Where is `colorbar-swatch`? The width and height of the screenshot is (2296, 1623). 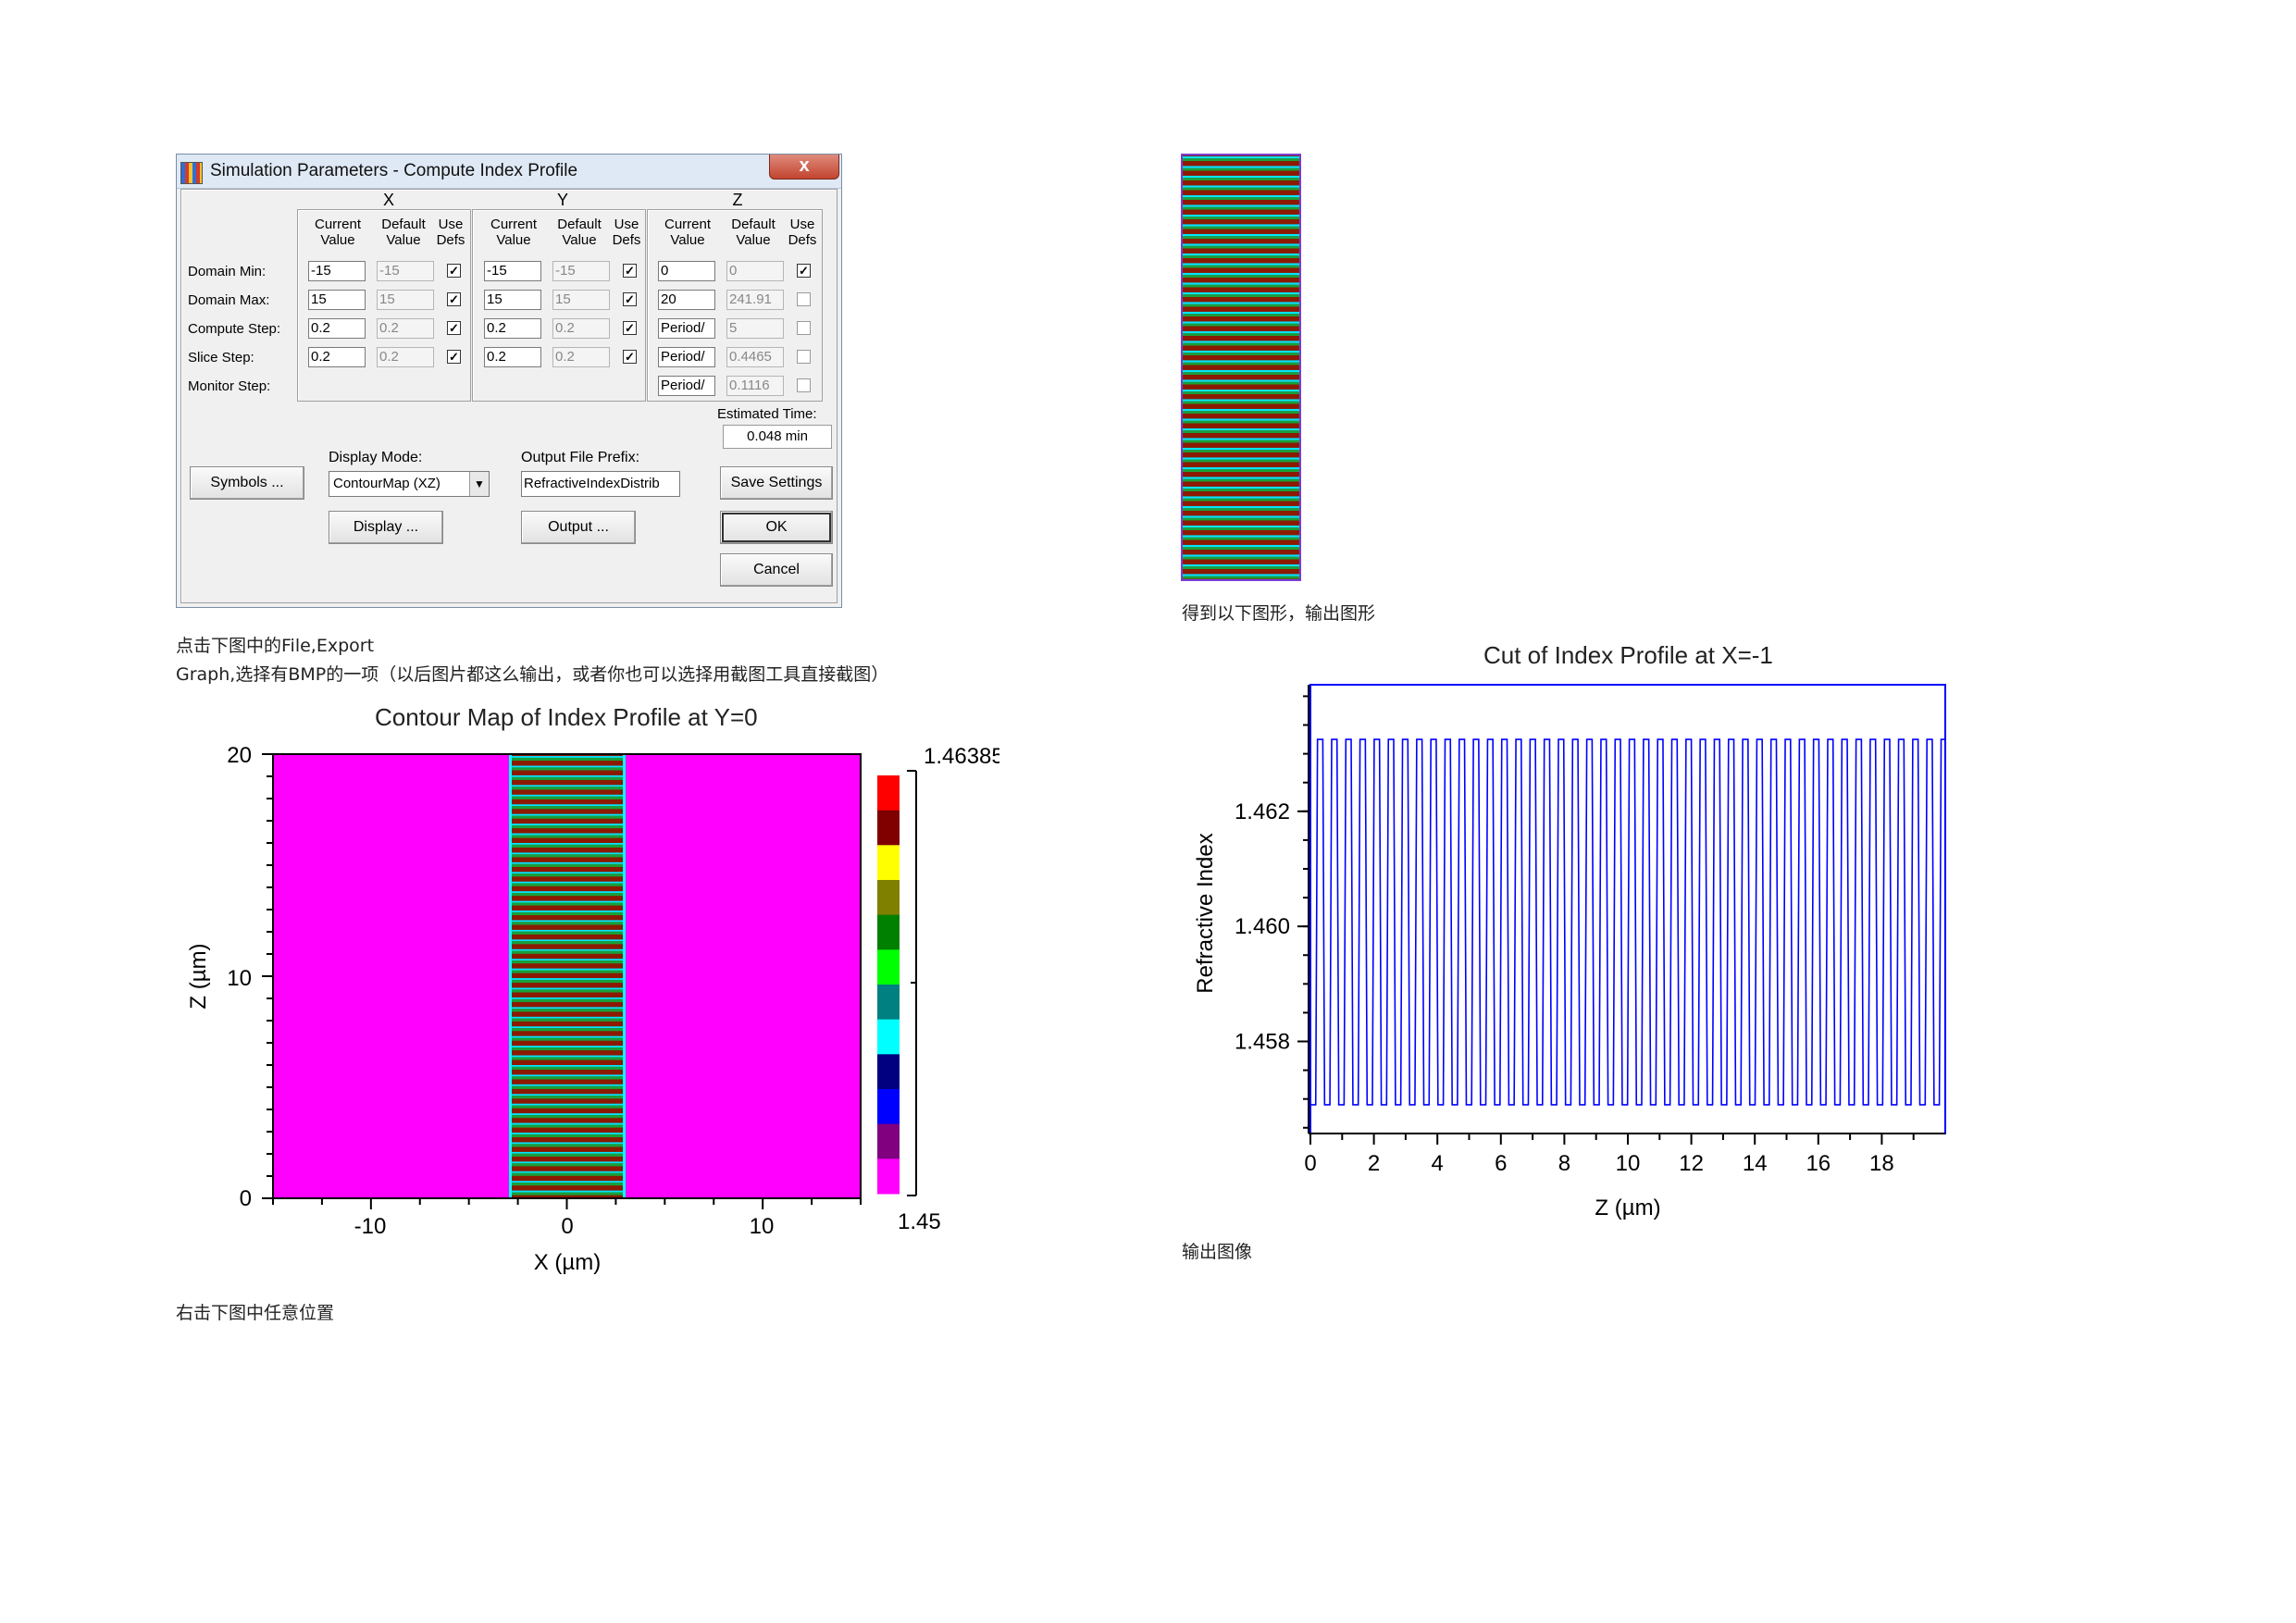
colorbar-swatch is located at coordinates (889, 1141).